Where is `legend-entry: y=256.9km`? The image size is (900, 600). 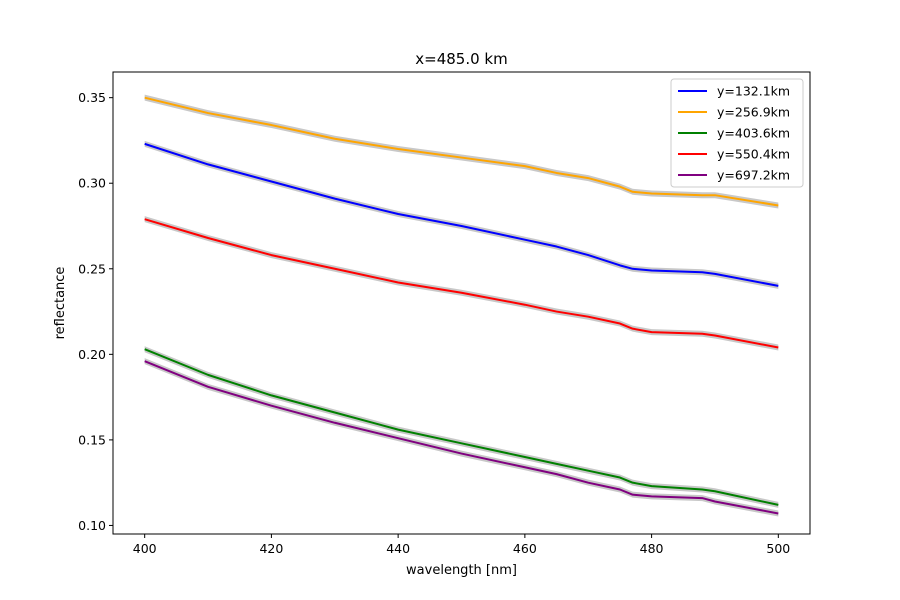
legend-entry: y=256.9km is located at coordinates (753, 112).